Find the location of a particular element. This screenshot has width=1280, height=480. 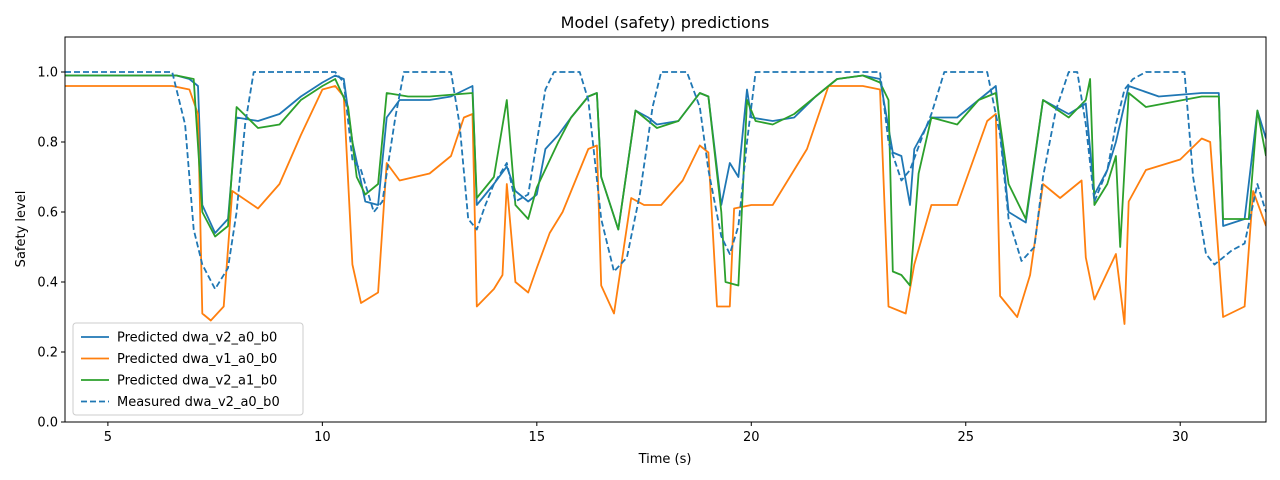

x-tick-label: 20 is located at coordinates (751, 437).